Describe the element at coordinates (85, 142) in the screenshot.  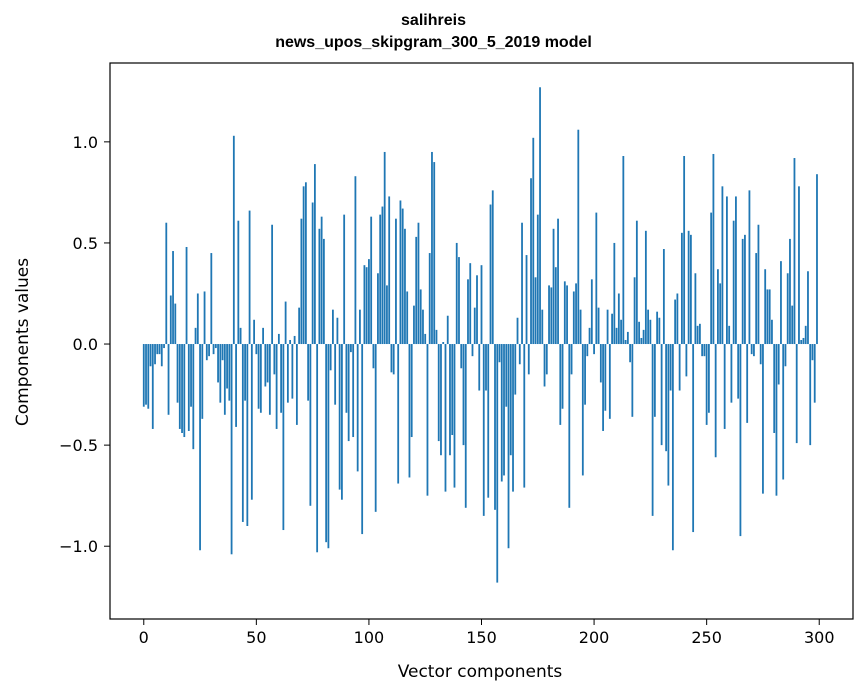
I see `y-tick-label: 1.0` at that location.